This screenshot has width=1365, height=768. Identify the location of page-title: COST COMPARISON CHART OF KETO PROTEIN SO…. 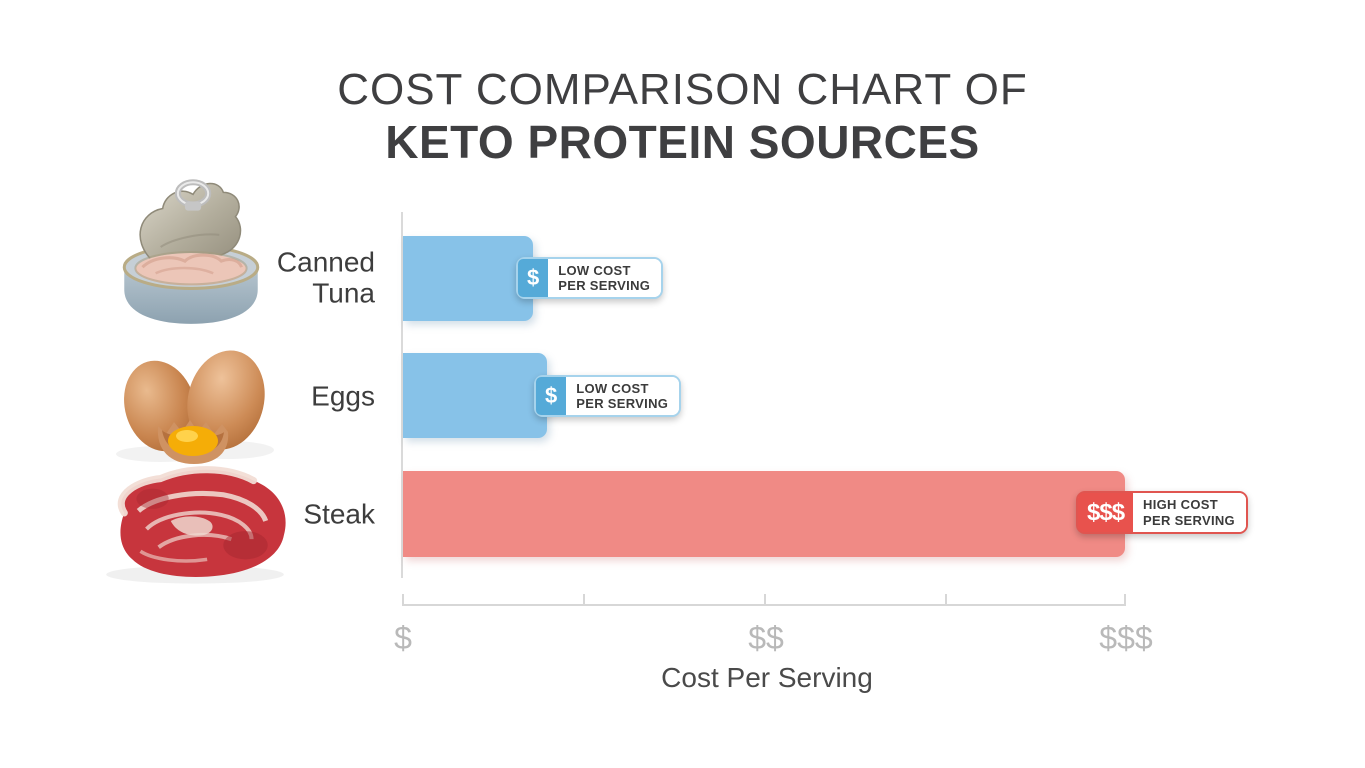
(682, 117).